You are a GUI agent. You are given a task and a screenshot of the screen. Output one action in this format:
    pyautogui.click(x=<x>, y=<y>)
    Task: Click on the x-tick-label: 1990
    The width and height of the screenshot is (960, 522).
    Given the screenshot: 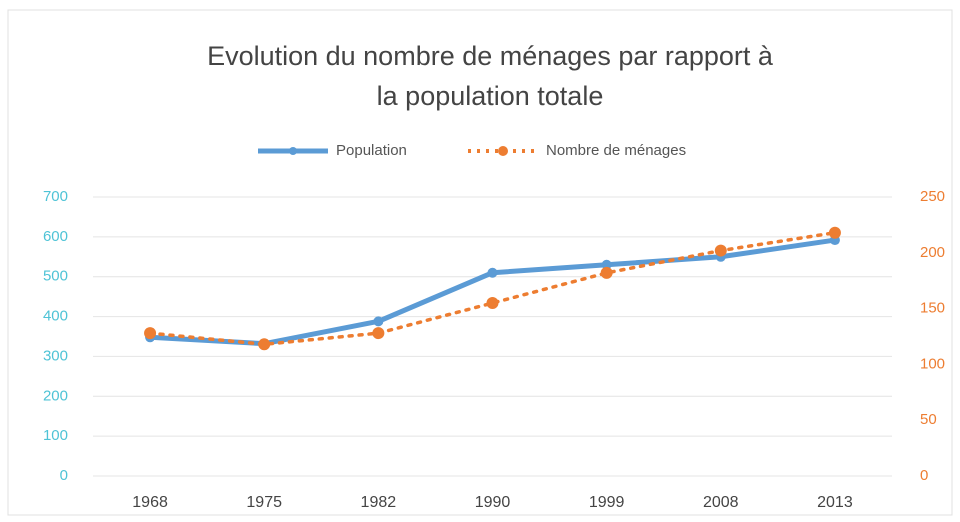 What is the action you would take?
    pyautogui.click(x=493, y=502)
    